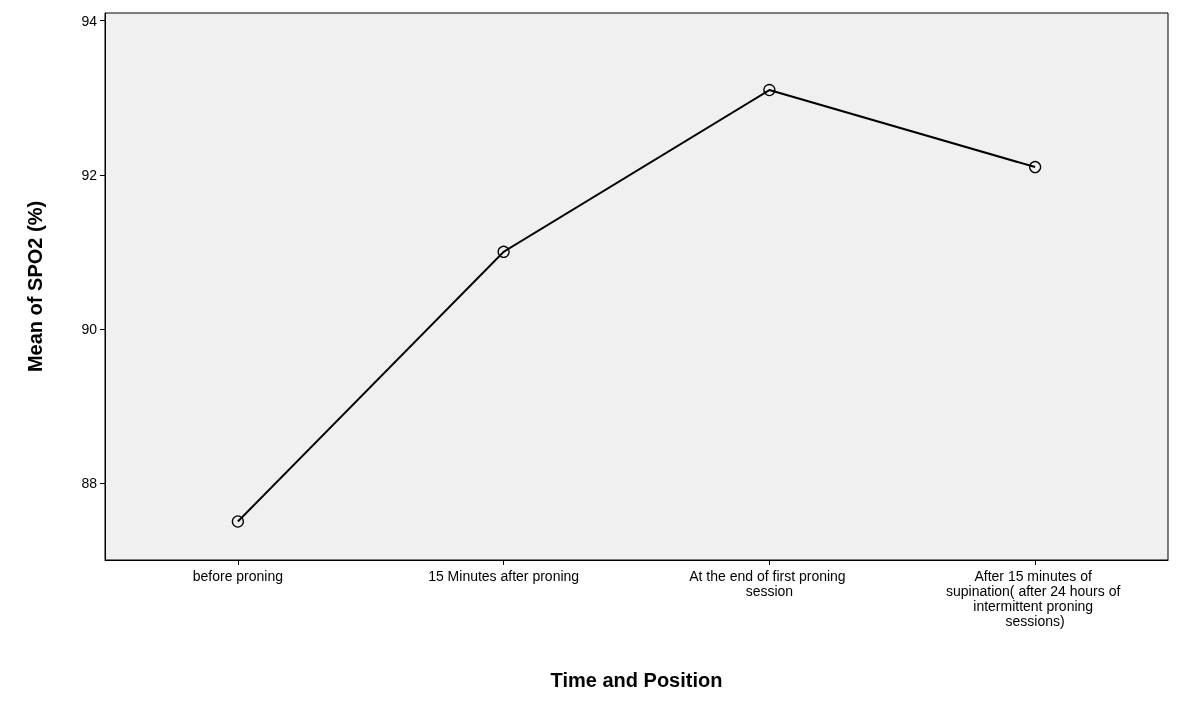 The image size is (1204, 722). I want to click on y-tick-label: 94, so click(89, 20).